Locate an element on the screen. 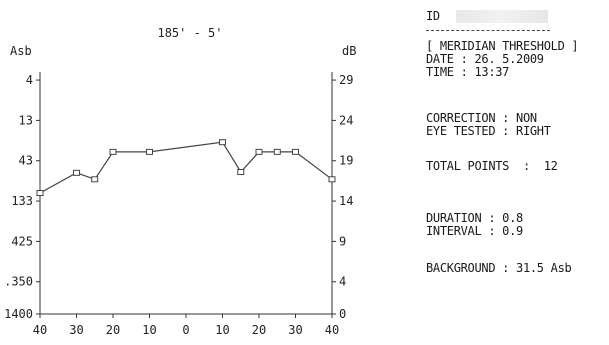 Image resolution: width=609 pixels, height=345 pixels. background-line: BACKGROUND : 31.5 Asb is located at coordinates (499, 268).